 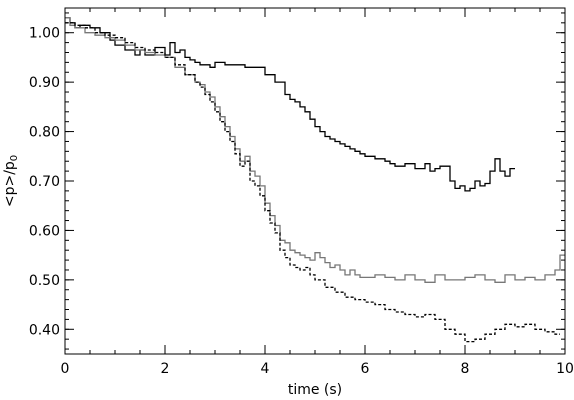 I want to click on y-axis-label: <p>/p0, so click(x=11, y=181).